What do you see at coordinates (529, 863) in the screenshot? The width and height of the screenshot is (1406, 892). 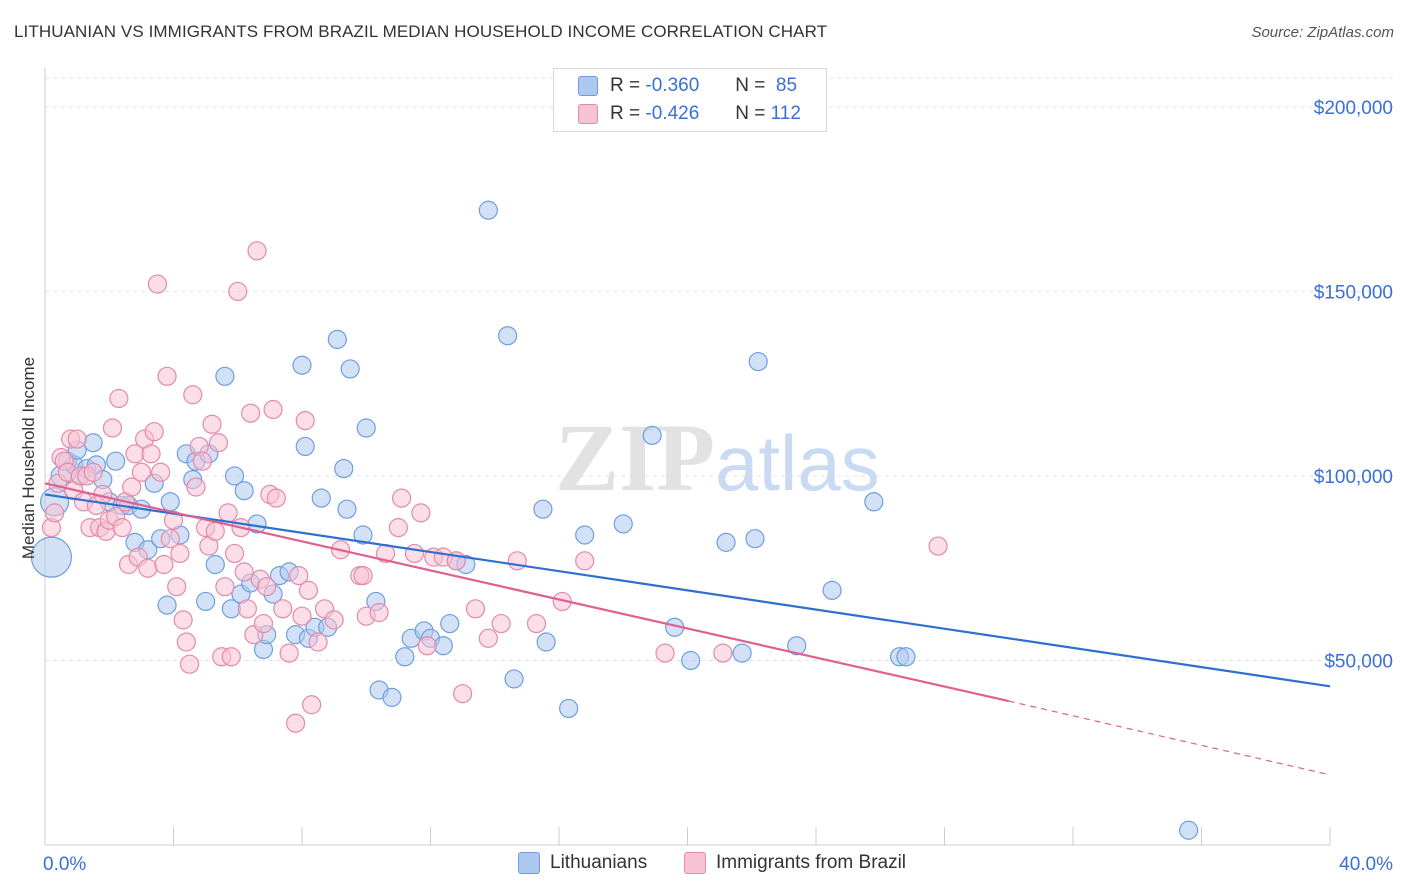 I see `bottom-legend-swatch-lithuanians` at bounding box center [529, 863].